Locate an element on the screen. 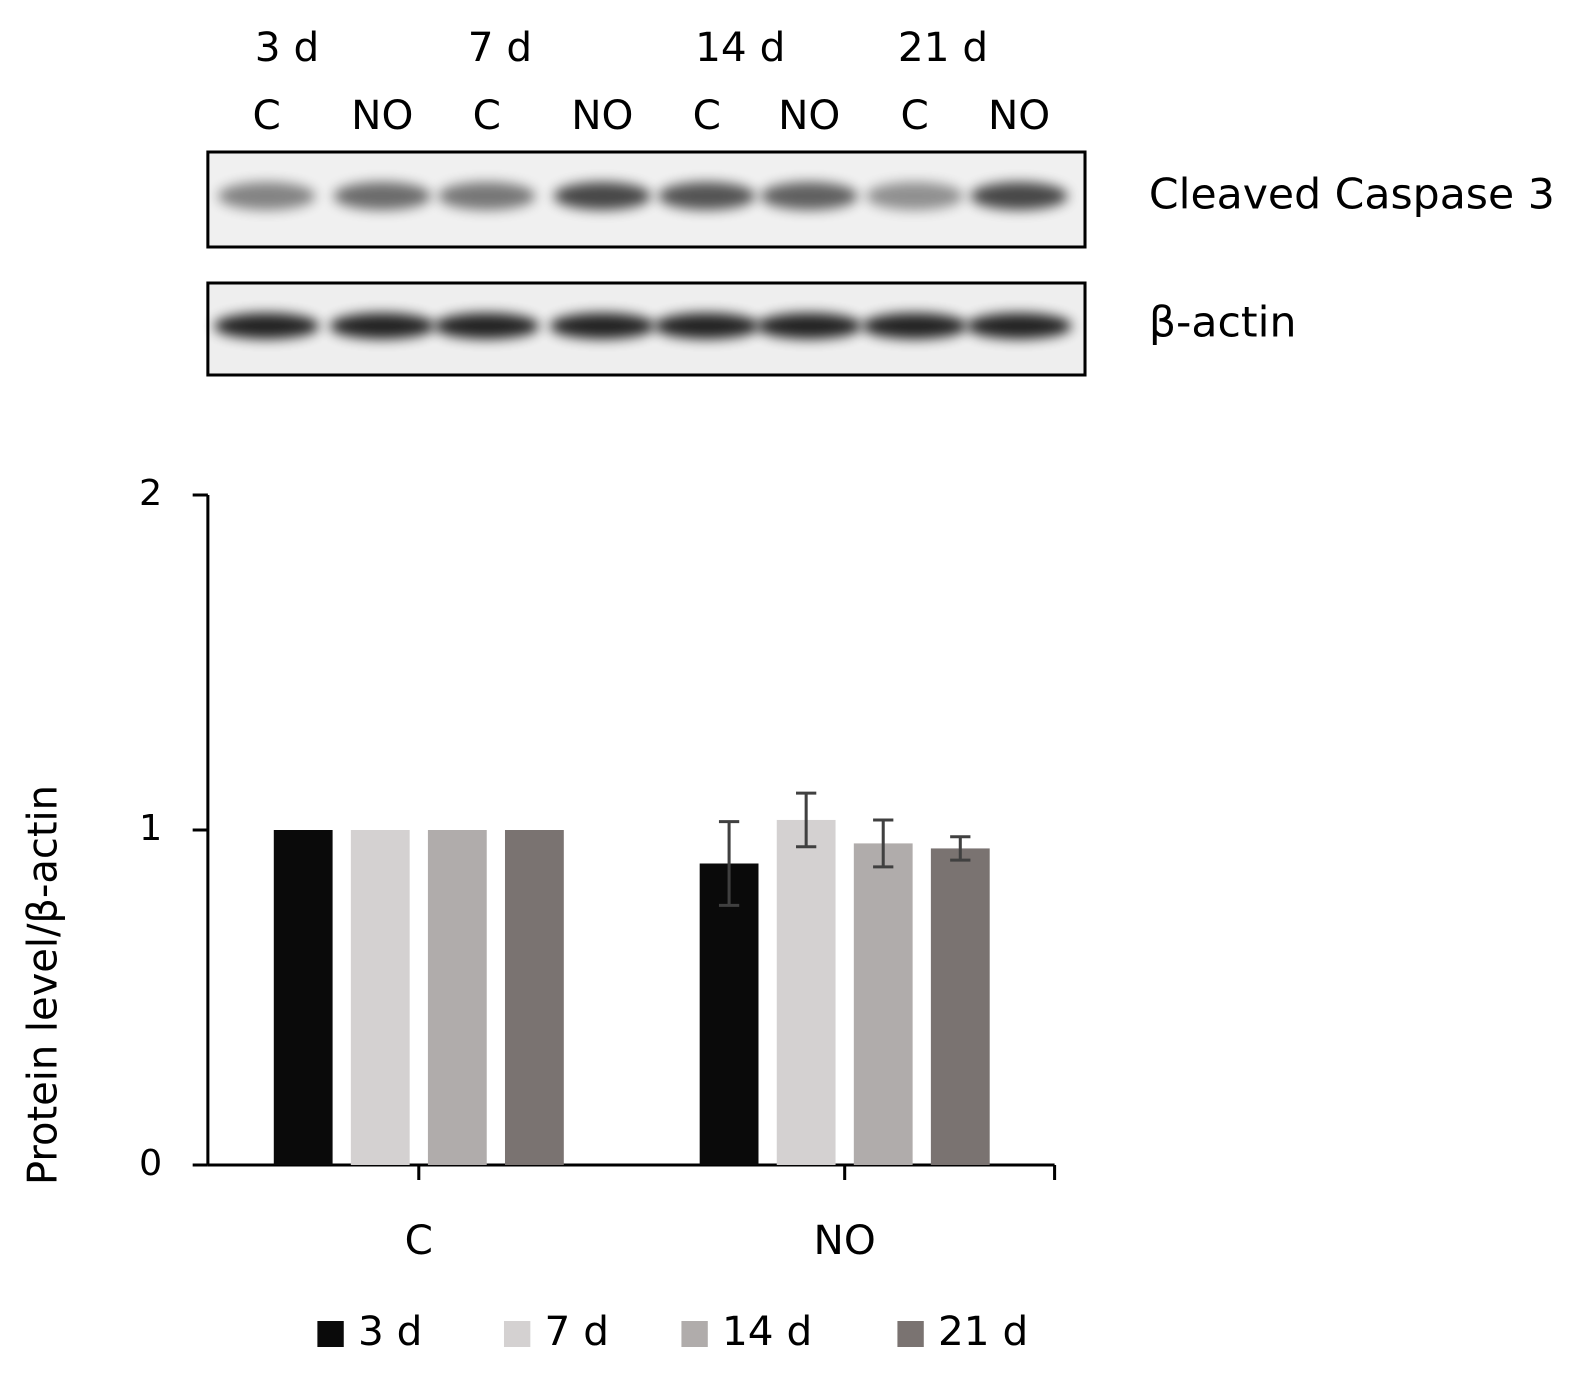  blot-row-label: Cleaved Caspase 3 is located at coordinates (1352, 194).